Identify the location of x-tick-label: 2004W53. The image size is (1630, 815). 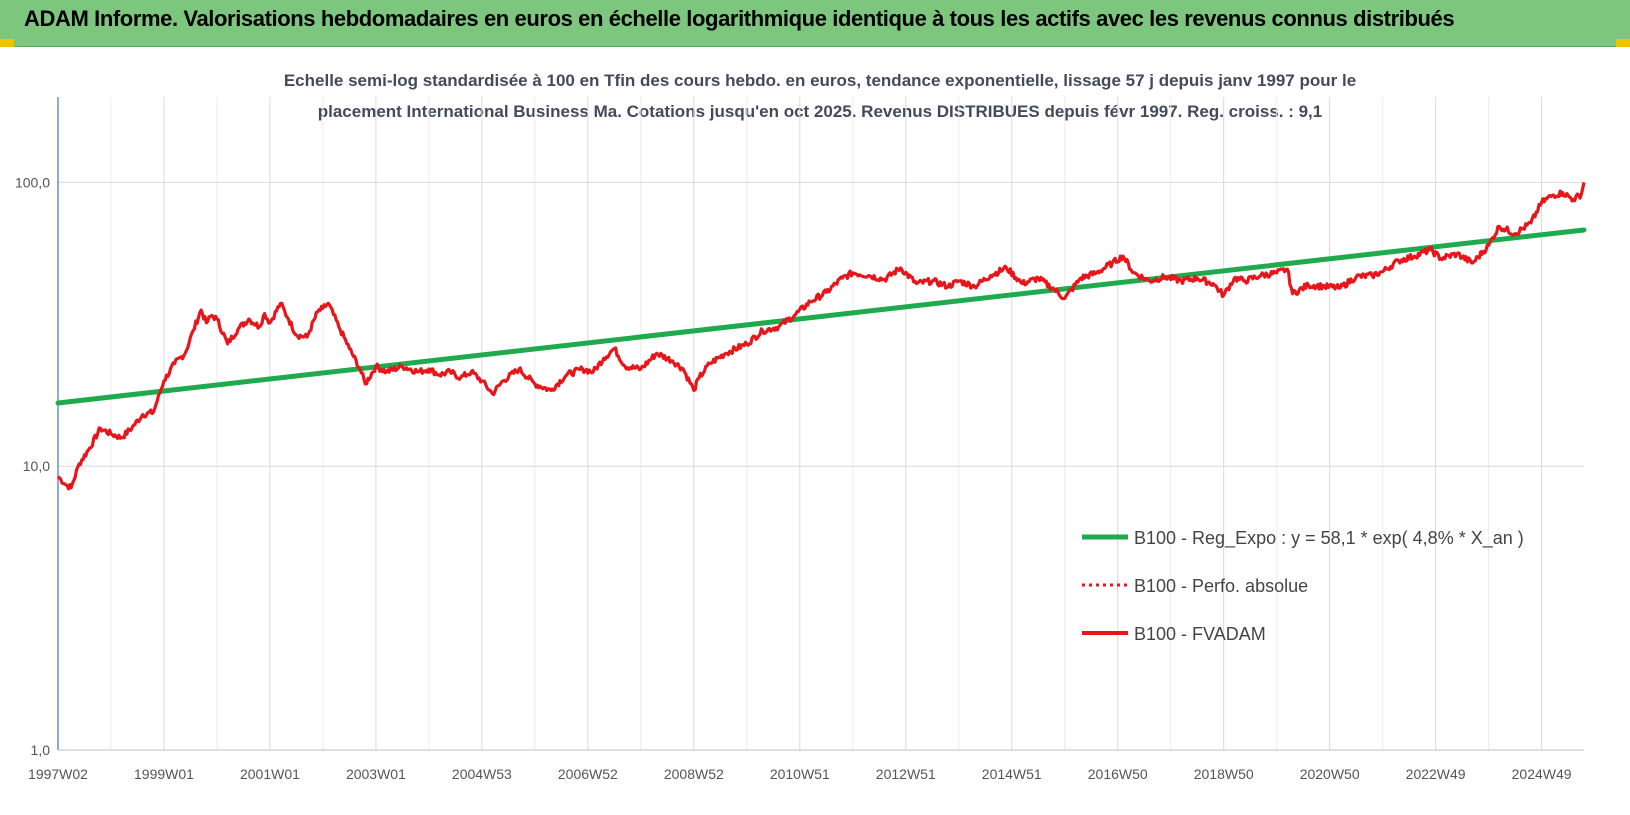
(482, 774).